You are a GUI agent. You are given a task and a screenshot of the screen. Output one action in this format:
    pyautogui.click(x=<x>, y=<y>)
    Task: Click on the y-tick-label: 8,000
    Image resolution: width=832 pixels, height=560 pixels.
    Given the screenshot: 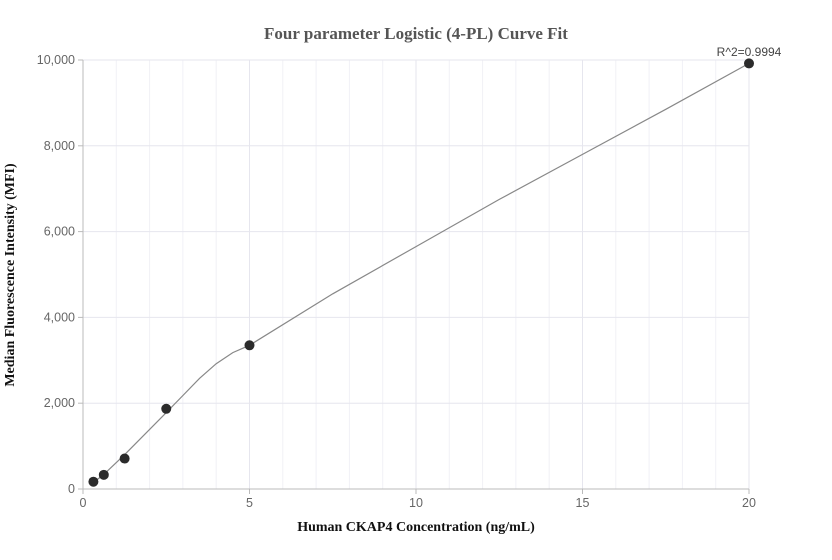 What is the action you would take?
    pyautogui.click(x=59, y=146)
    